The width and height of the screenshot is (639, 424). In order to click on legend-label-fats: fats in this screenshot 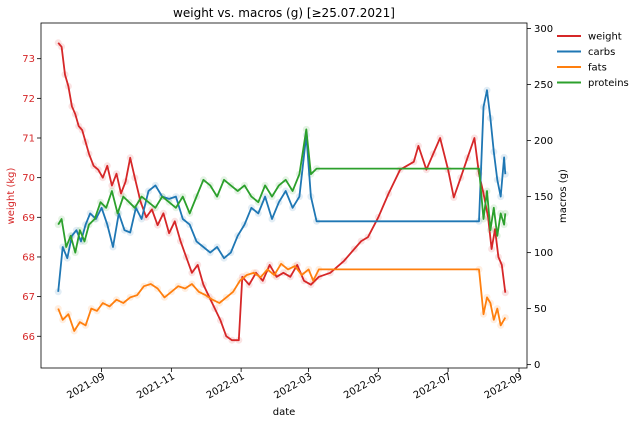, I will do `click(597, 68)`.